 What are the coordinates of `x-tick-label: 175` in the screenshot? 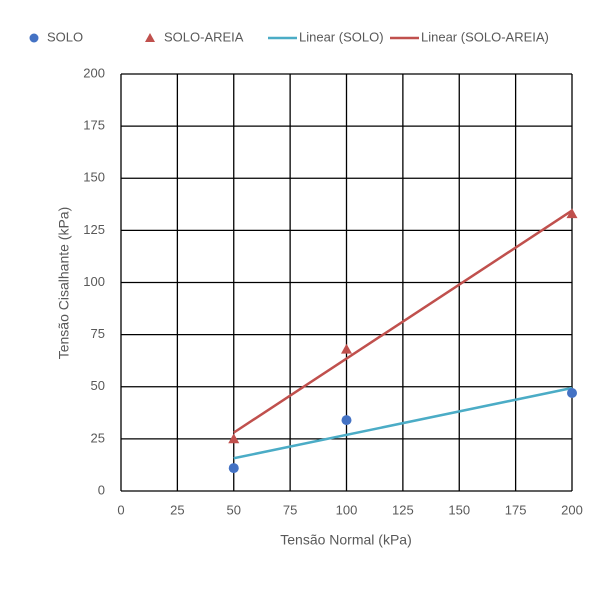 It's located at (516, 509).